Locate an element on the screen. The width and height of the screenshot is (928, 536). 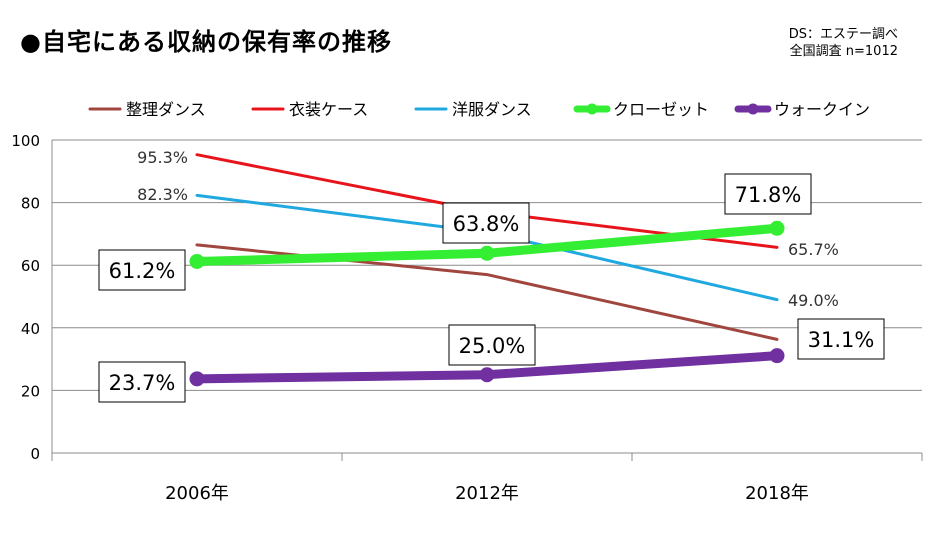
y-axis: 0 20 40 60 80 100 is located at coordinates (32, 297).